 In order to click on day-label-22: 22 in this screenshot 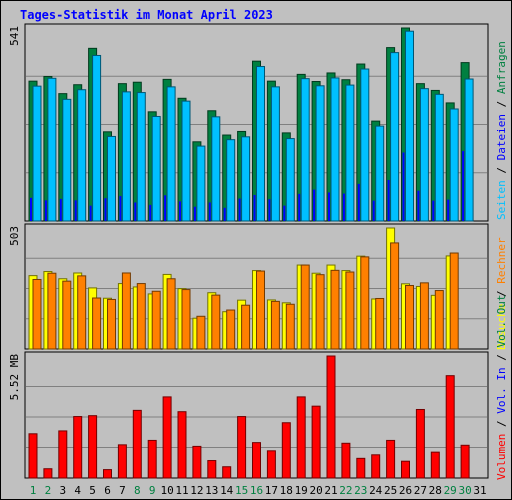, I will do `click(345, 490)`.